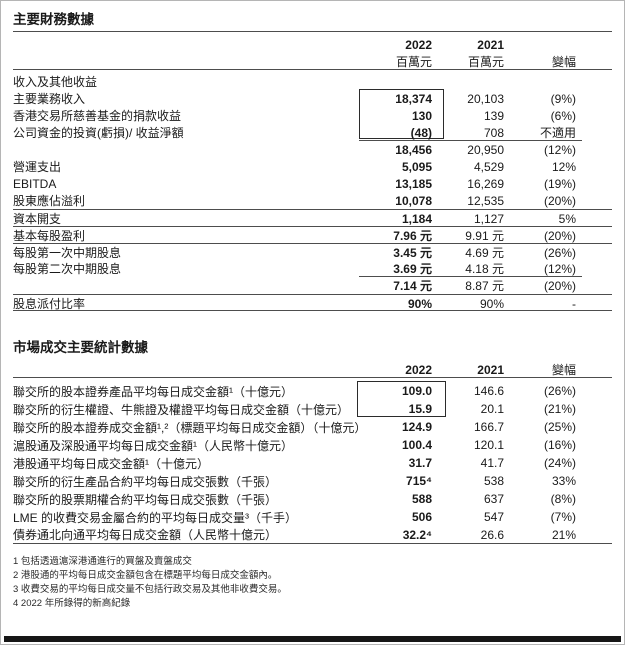  Describe the element at coordinates (145, 535) in the screenshot. I see `row-label: 債券通北向通平均每日成交金額（人民幣十億元）` at that location.